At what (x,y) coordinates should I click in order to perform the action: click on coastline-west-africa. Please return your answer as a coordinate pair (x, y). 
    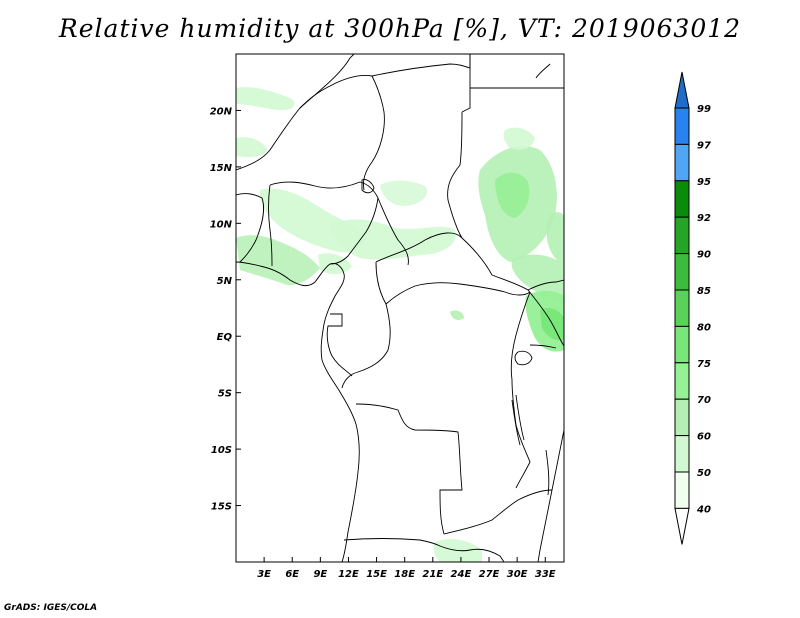
    Looking at the image, I should click on (298, 411).